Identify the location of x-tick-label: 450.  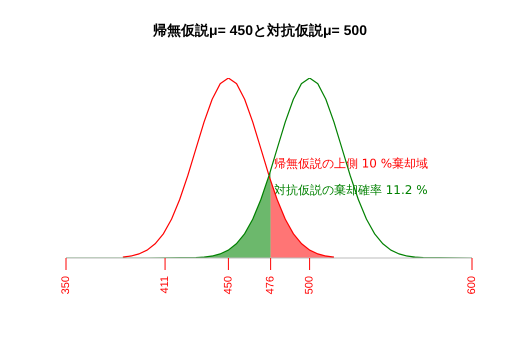
(228, 285).